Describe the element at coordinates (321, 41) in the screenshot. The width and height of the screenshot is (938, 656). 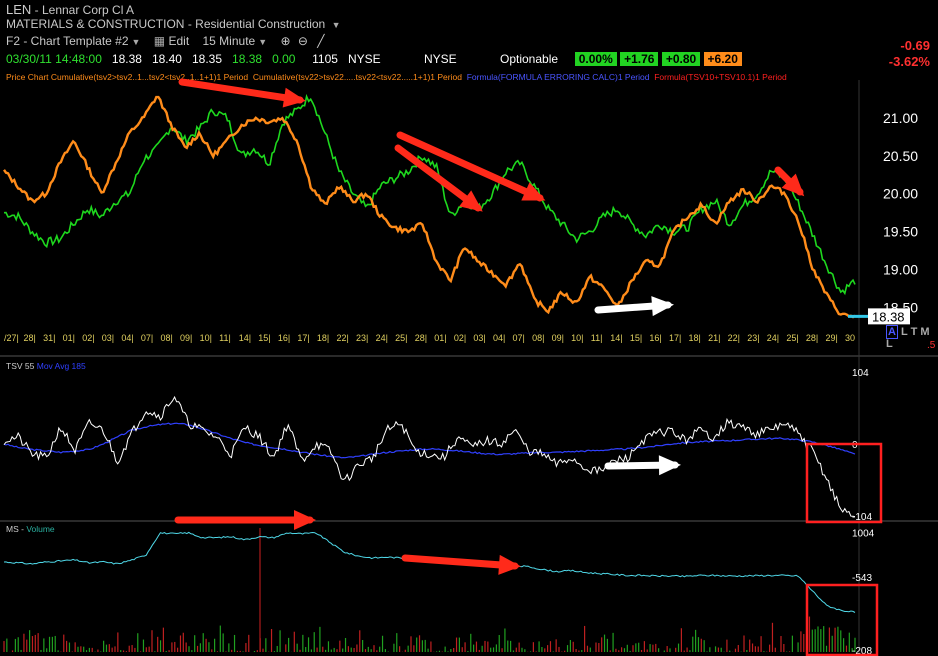
I see `pen-icon: ╱` at that location.